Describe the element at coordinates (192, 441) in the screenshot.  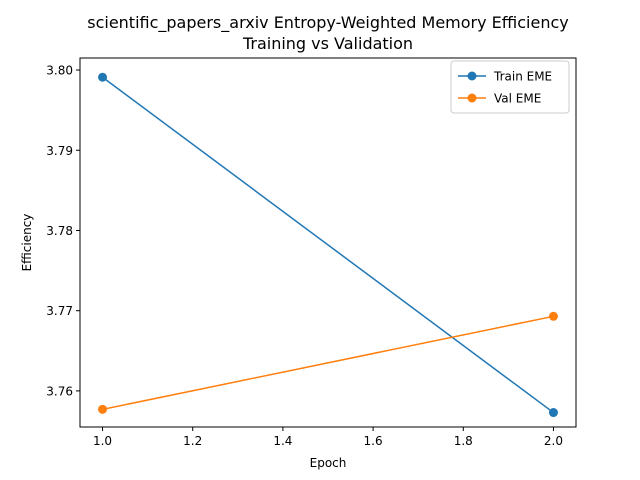
I see `x-tick-label: 1.2` at that location.